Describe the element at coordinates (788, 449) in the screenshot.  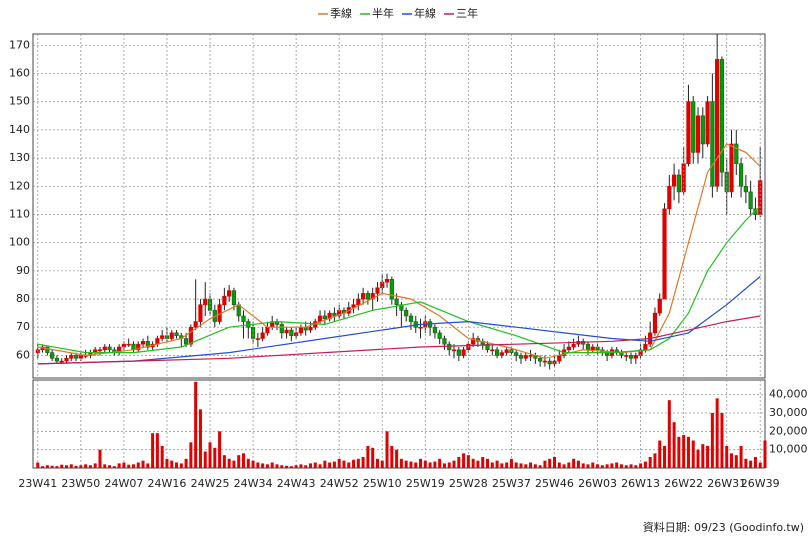
I see `y-tick-label: 10,000` at that location.